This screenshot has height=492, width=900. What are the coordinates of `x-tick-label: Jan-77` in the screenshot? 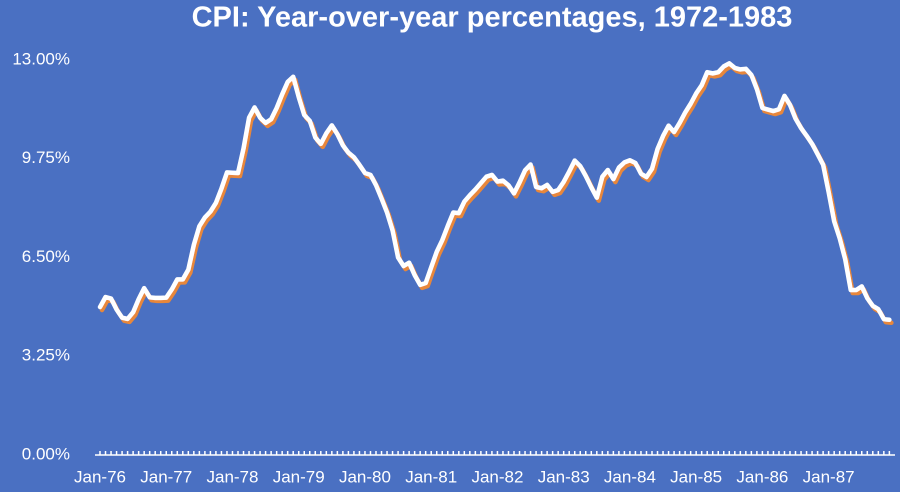 It's located at (166, 476).